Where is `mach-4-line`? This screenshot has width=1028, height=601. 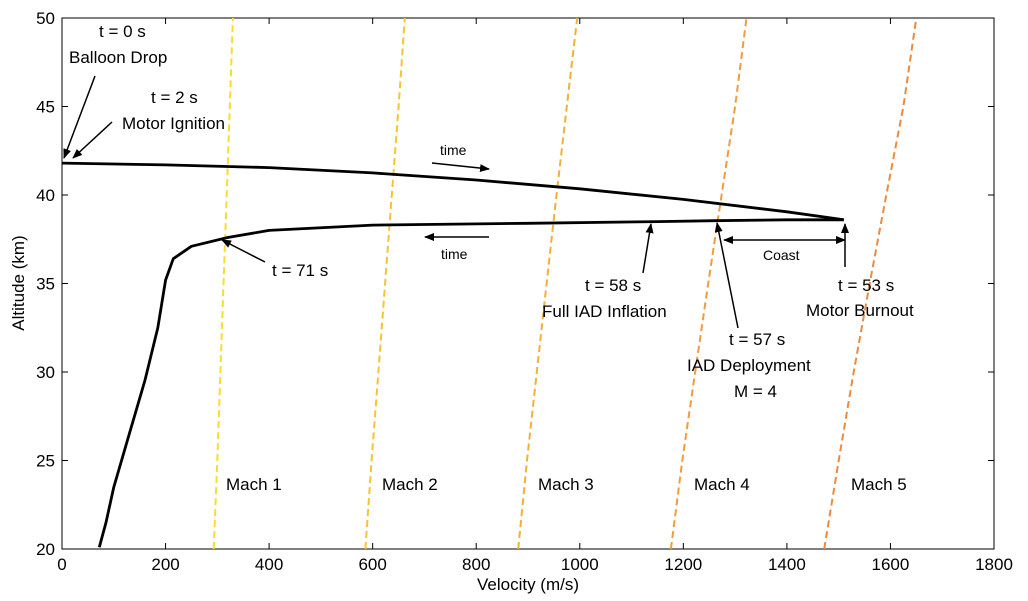
mach-4-line is located at coordinates (708, 283).